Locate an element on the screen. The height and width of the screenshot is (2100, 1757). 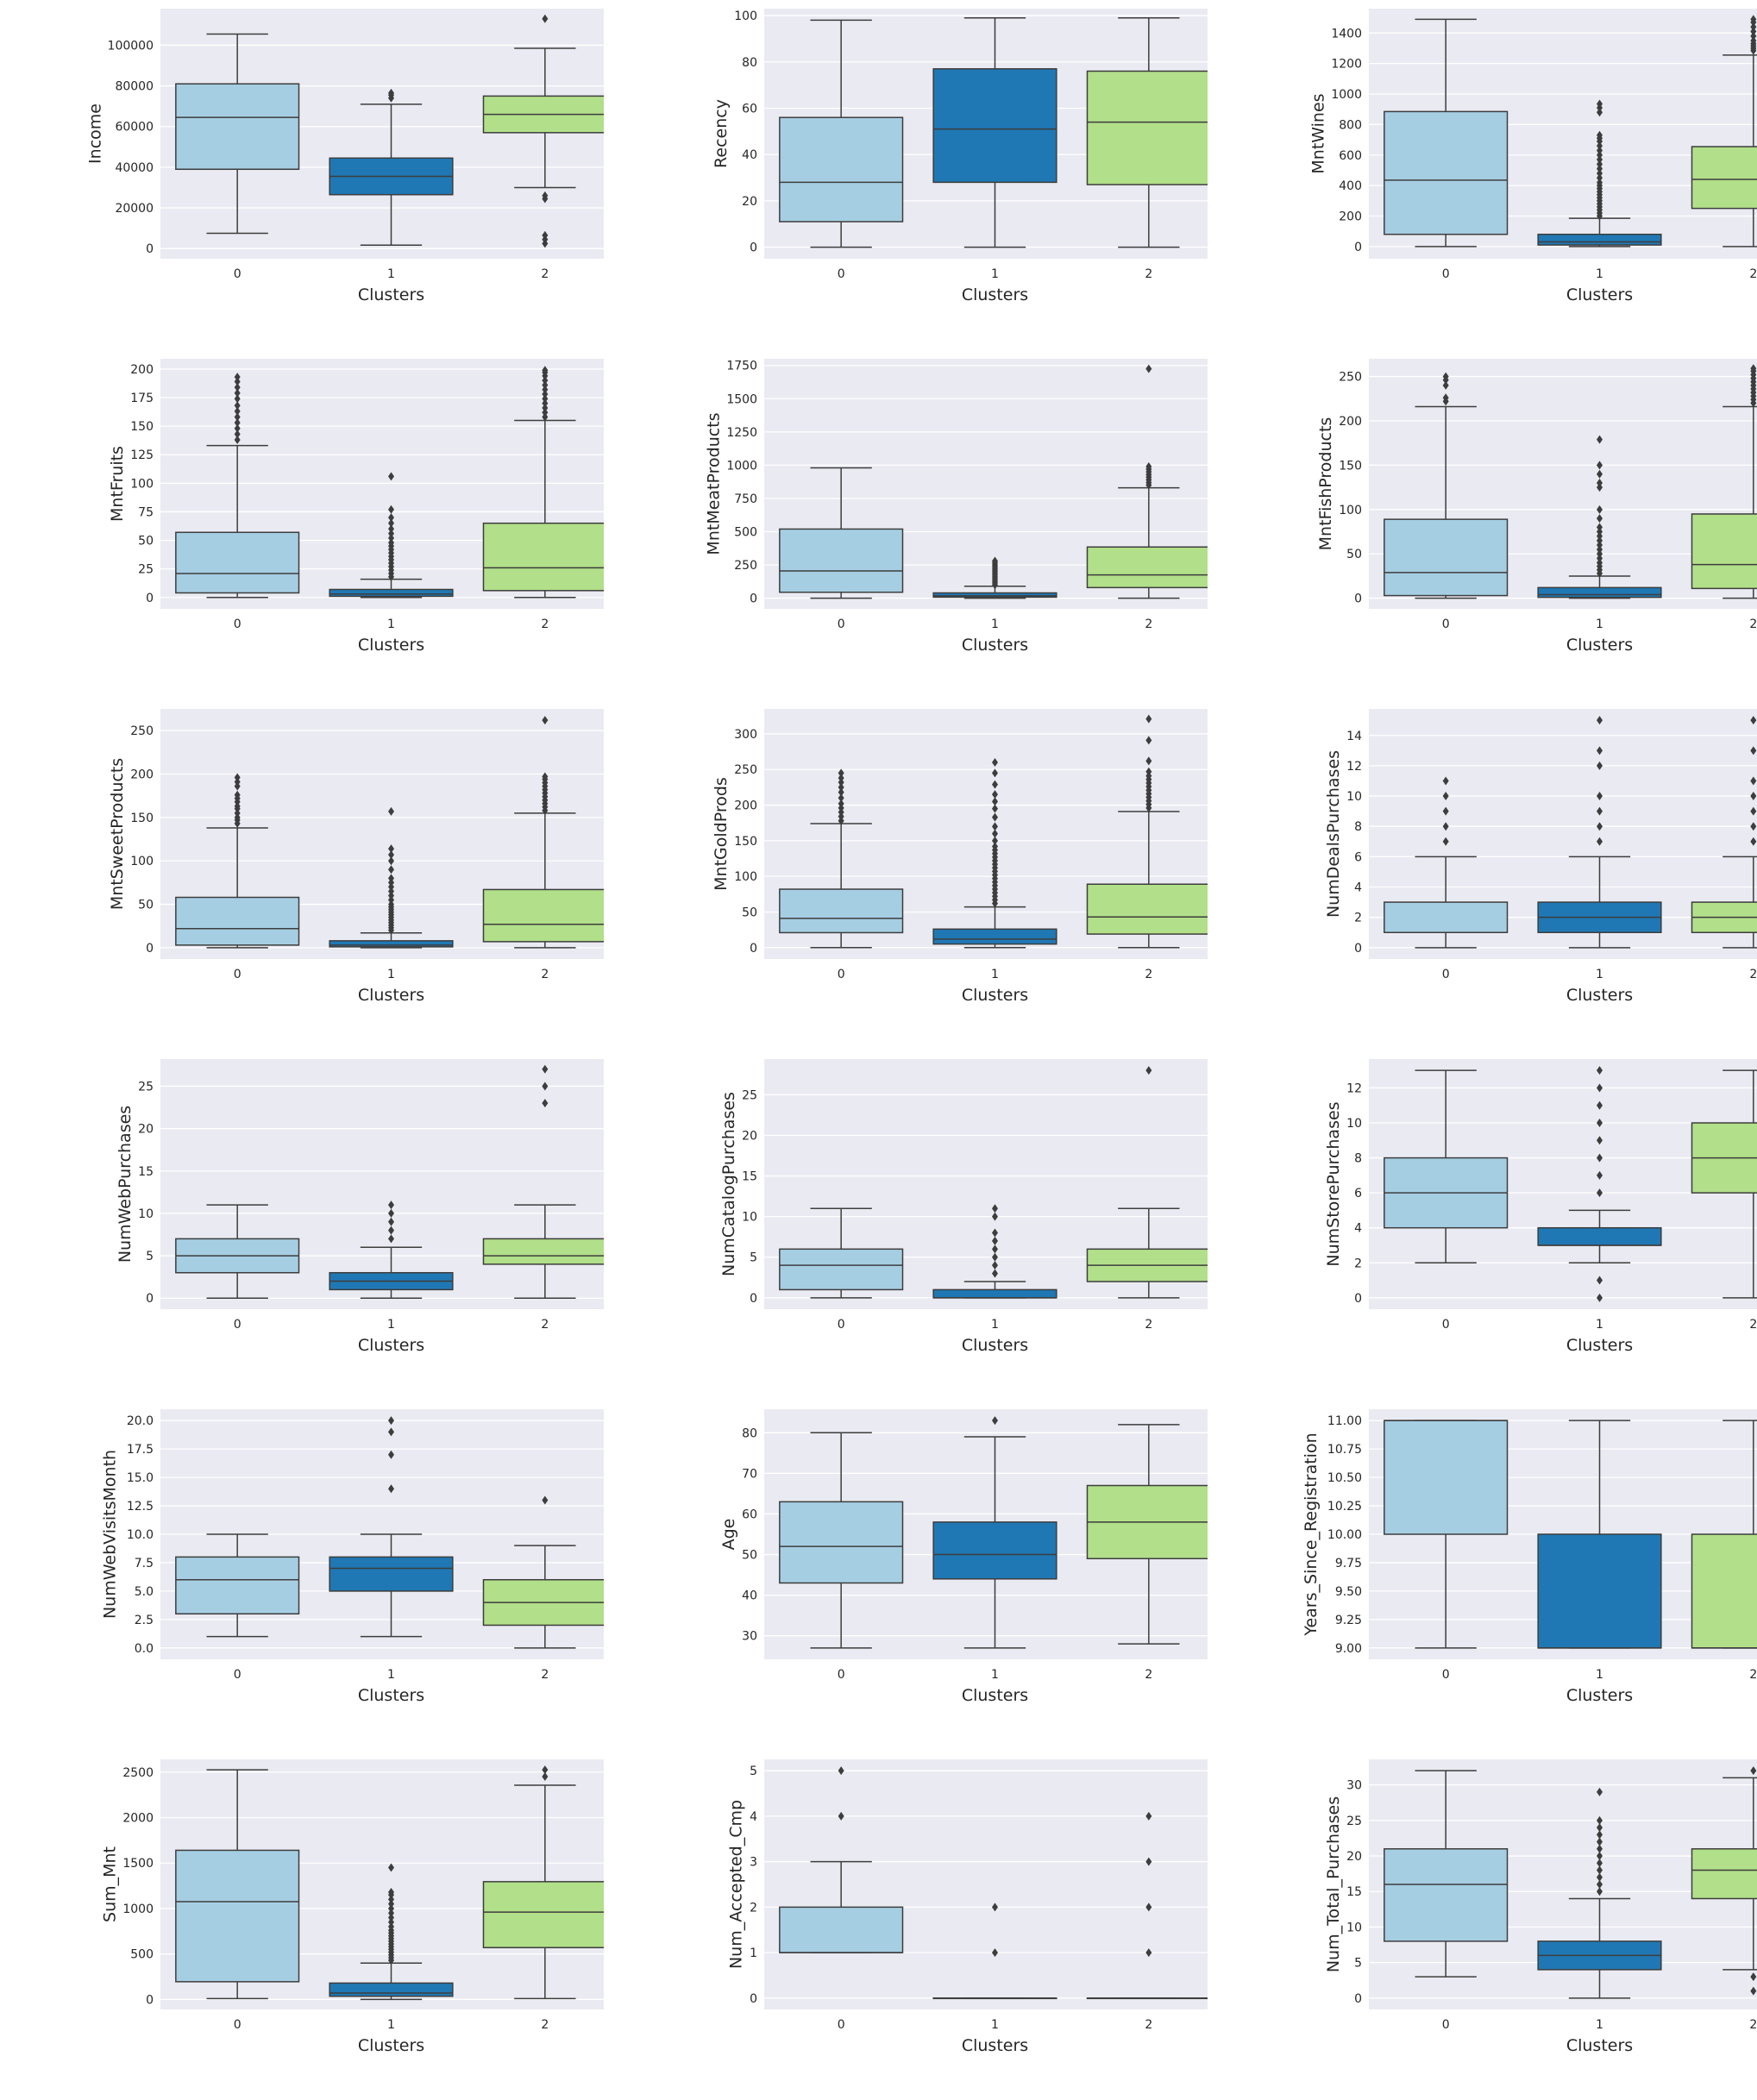
y-tick-label: 20.0 is located at coordinates (140, 1421).